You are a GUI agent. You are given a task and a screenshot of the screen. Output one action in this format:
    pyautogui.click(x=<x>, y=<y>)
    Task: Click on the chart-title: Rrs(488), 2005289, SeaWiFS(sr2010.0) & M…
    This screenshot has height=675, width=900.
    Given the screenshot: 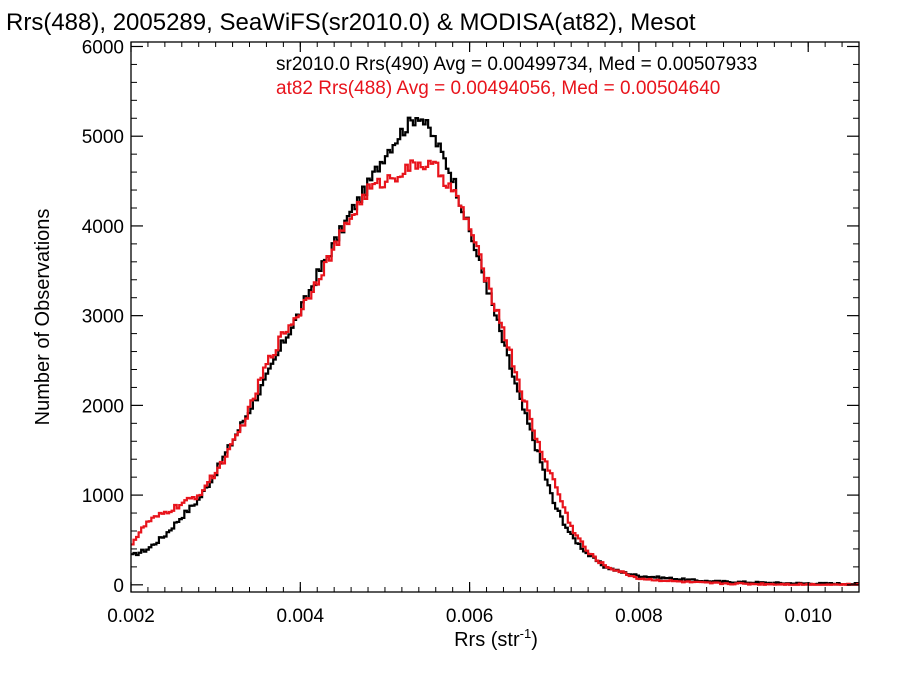 What is the action you would take?
    pyautogui.click(x=351, y=22)
    